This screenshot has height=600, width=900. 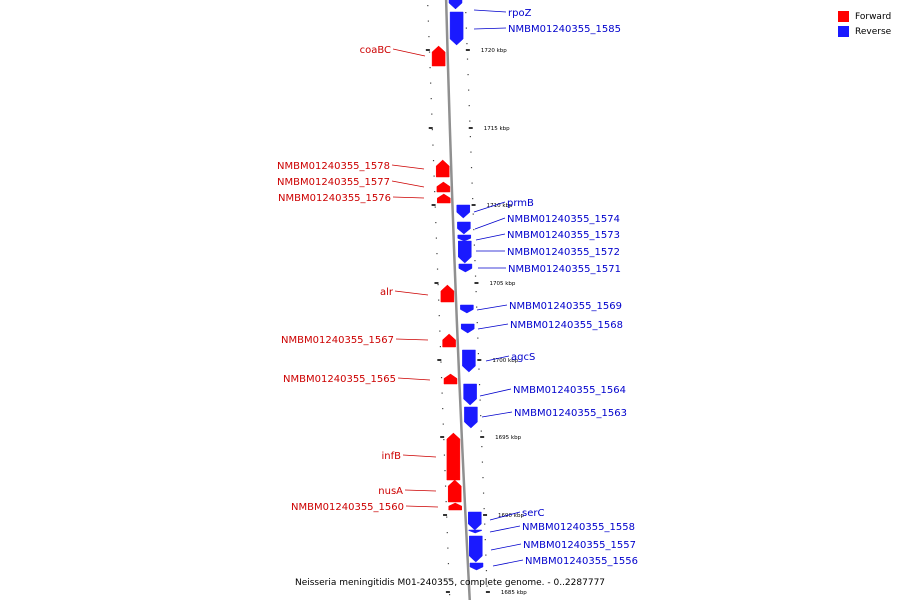 What do you see at coordinates (566, 325) in the screenshot?
I see `gene-label-nmbm01240355-1568: NMBM01240355_1568` at bounding box center [566, 325].